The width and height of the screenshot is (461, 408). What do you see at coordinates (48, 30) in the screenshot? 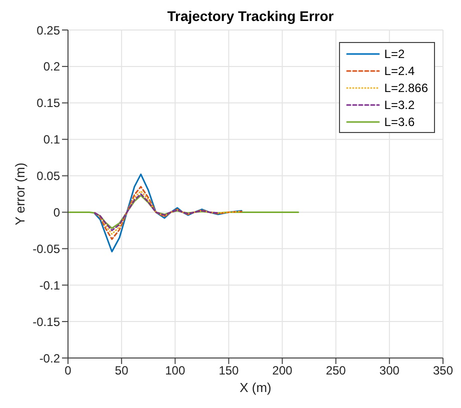
I see `y-tick-label: 0.25` at bounding box center [48, 30].